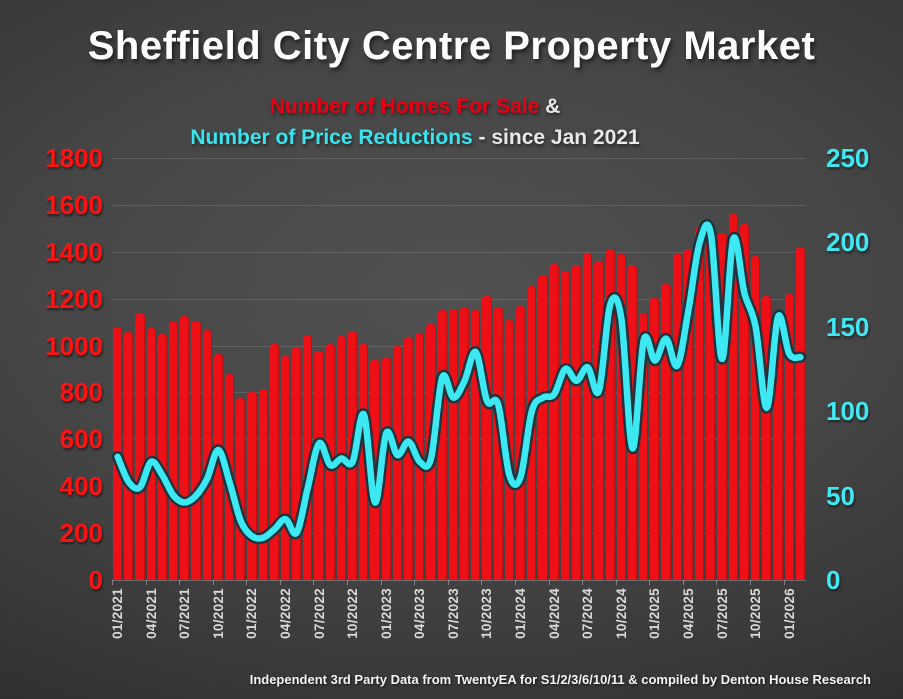 This screenshot has height=699, width=903. What do you see at coordinates (74, 204) in the screenshot?
I see `left-axis-tick-label: 1600` at bounding box center [74, 204].